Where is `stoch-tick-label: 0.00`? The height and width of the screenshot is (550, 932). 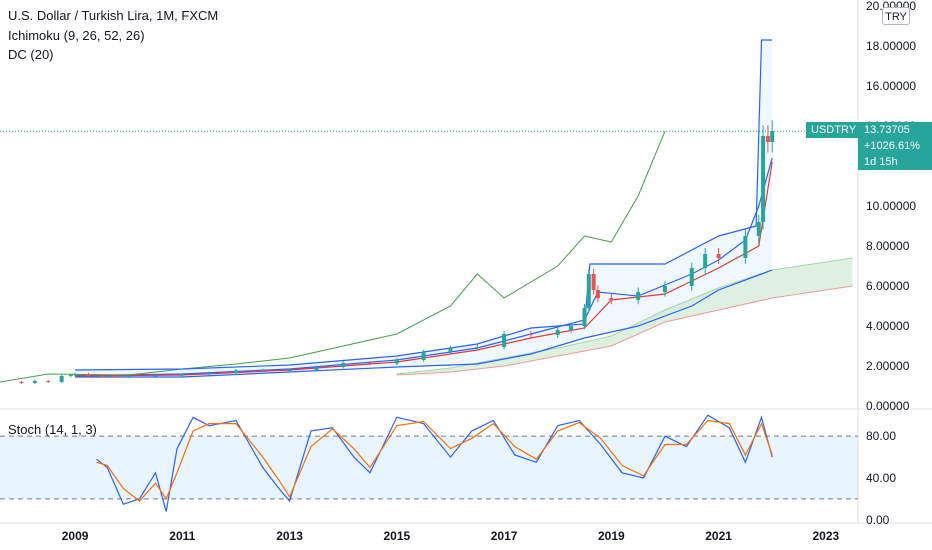
stoch-tick-label: 0.00 is located at coordinates (878, 520).